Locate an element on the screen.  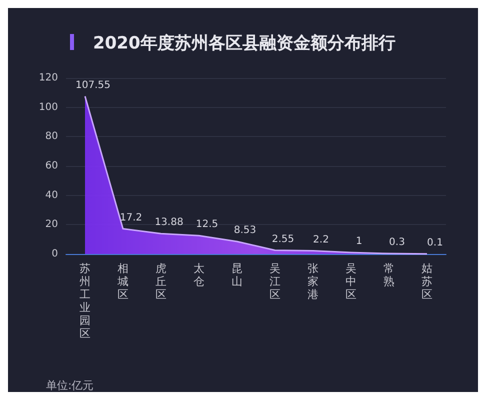
data-label: 0.3 is located at coordinates (397, 242).